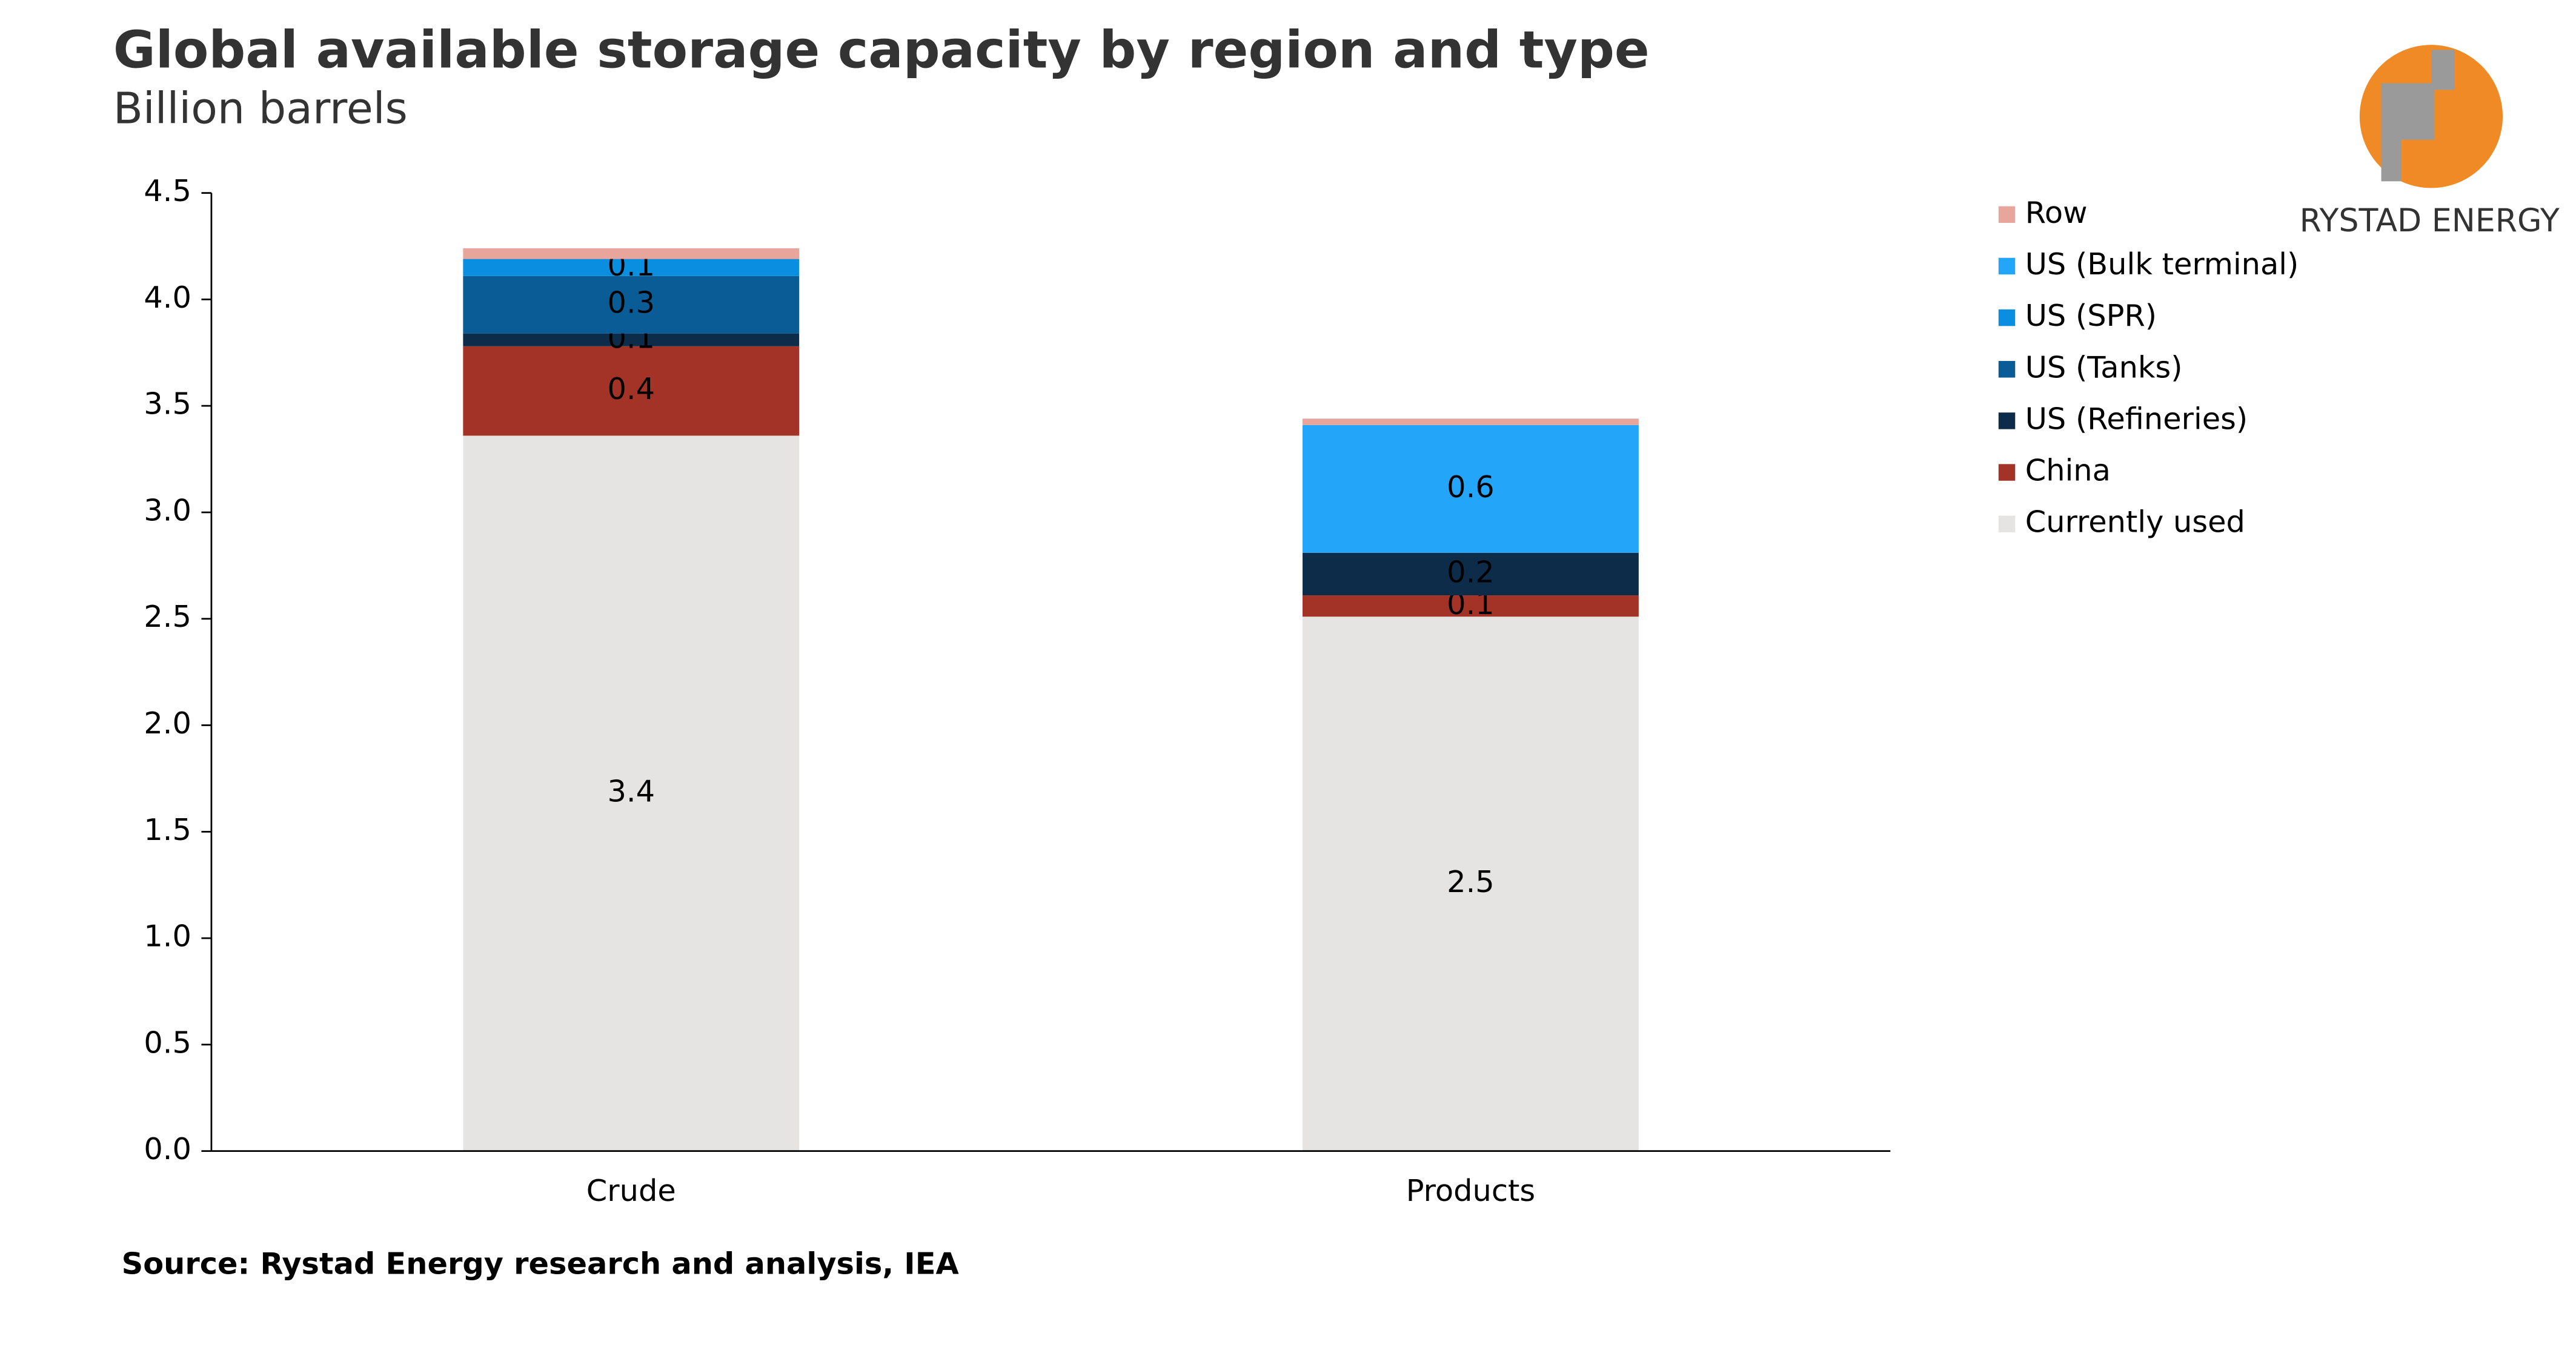 The height and width of the screenshot is (1359, 2576). What do you see at coordinates (167, 297) in the screenshot?
I see `y-tick-label: 4.0` at bounding box center [167, 297].